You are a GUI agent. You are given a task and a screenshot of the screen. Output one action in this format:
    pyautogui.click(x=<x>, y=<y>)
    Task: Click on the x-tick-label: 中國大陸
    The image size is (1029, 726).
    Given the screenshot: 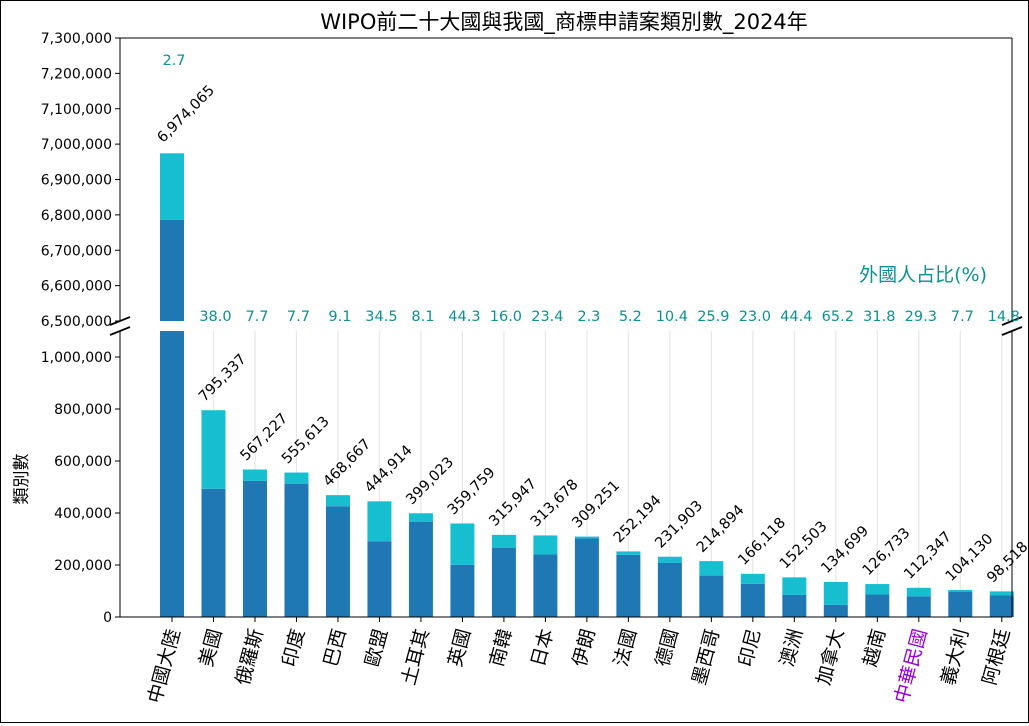 What is the action you would take?
    pyautogui.click(x=164, y=666)
    